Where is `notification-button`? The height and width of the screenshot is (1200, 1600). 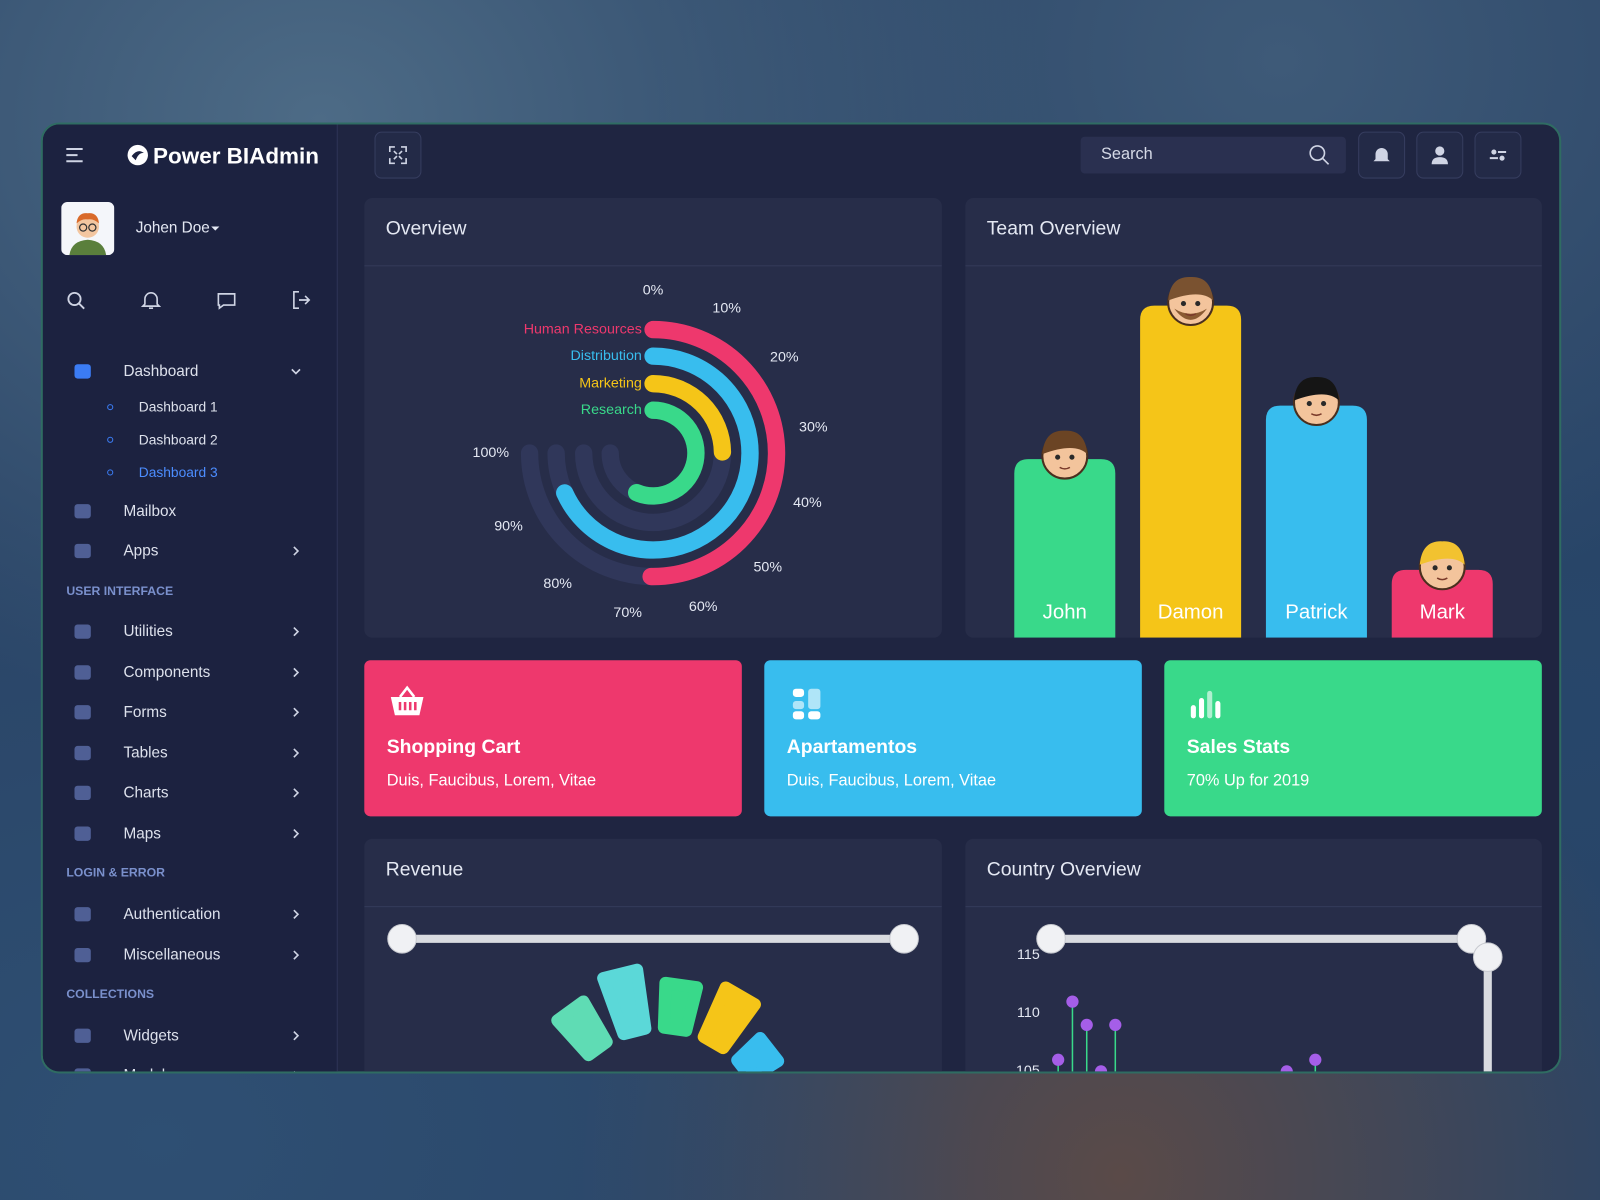
notification-button is located at coordinates (1382, 155).